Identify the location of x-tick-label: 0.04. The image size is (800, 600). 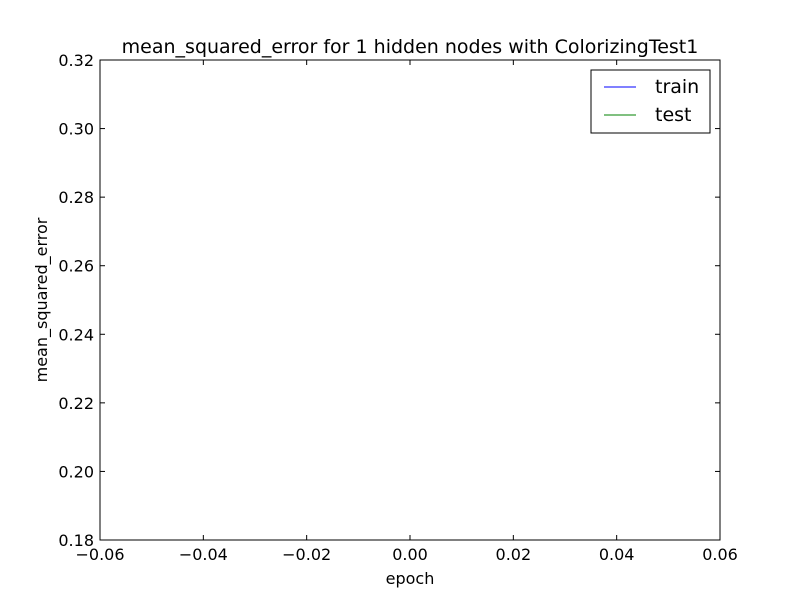
(617, 554).